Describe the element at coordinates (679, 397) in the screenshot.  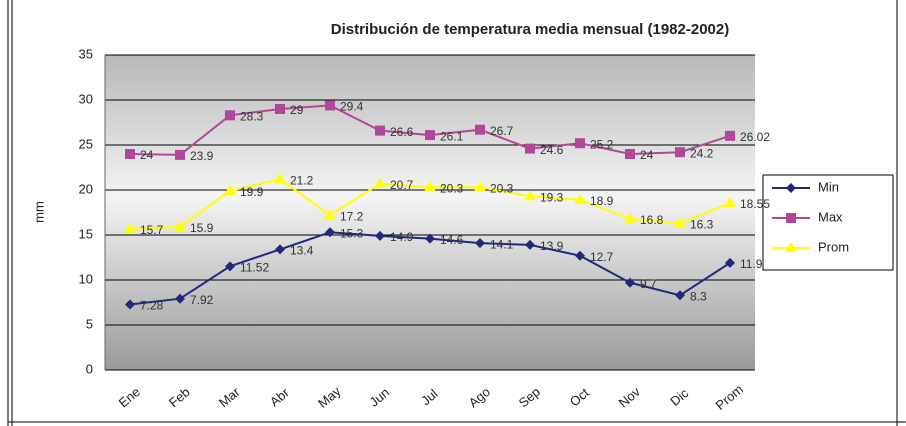
I see `x-tick-label: Dic` at that location.